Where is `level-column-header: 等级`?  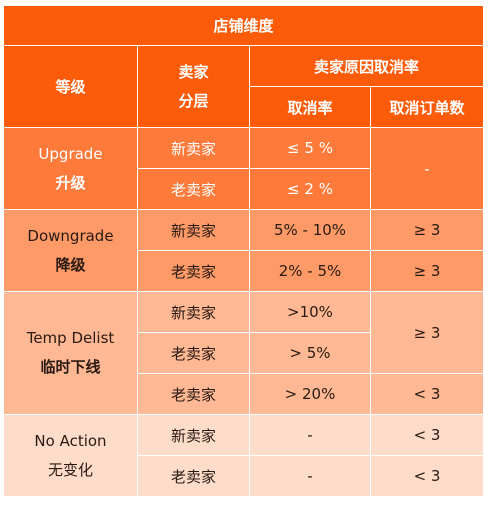 level-column-header: 等级 is located at coordinates (70, 86).